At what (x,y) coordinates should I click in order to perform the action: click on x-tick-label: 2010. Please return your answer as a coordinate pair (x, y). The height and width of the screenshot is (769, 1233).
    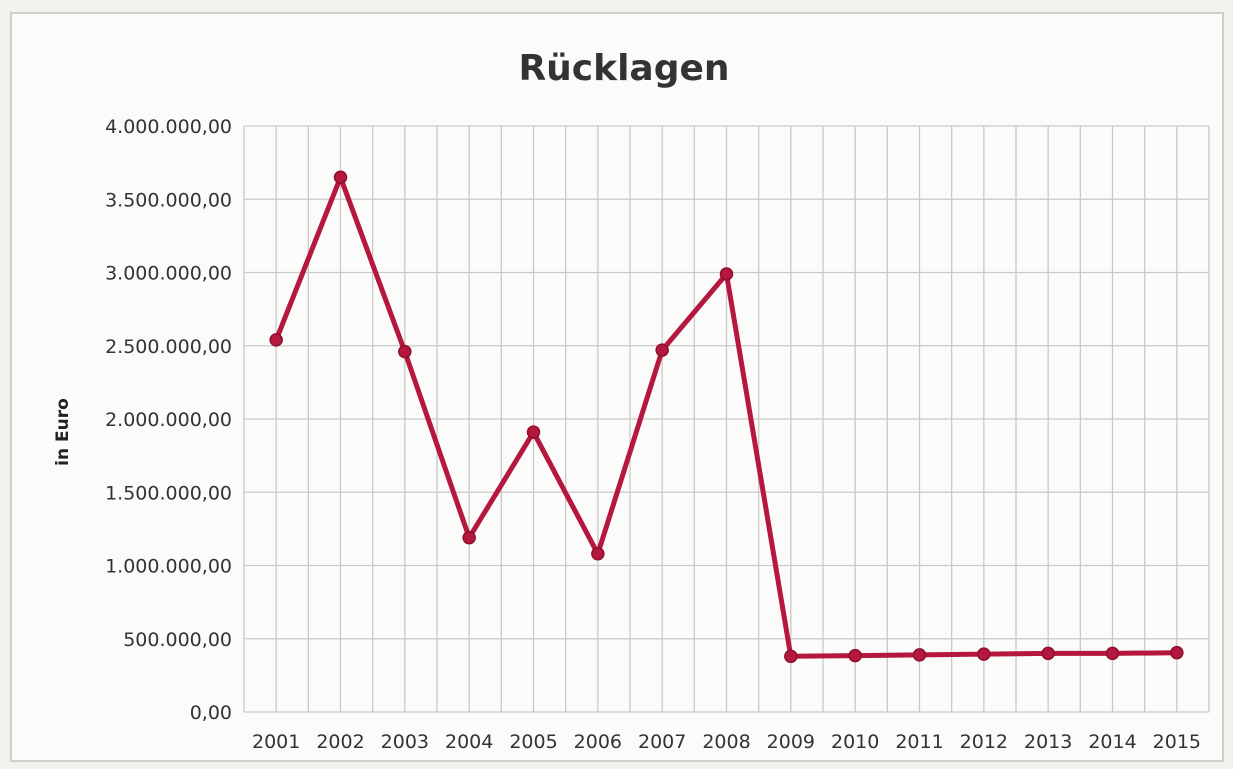
    Looking at the image, I should click on (855, 742).